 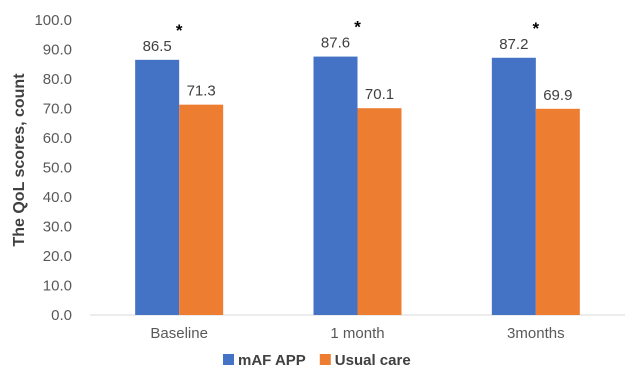 I want to click on y-tick-label: 90.0, so click(x=57, y=50).